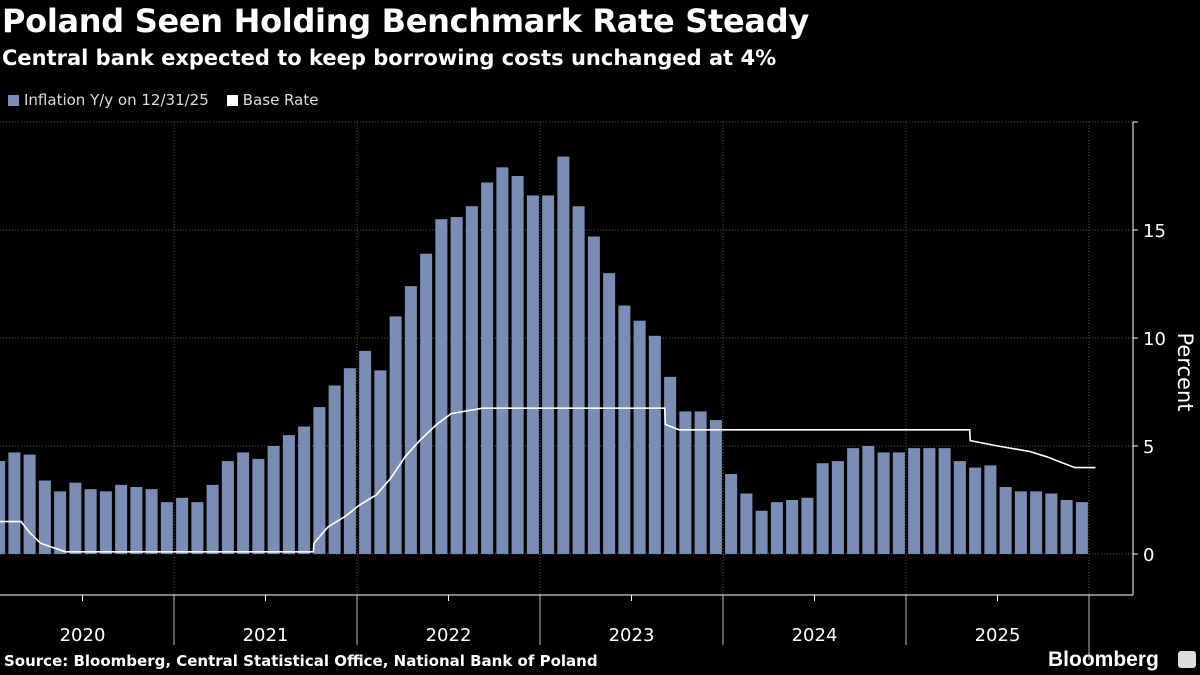 The width and height of the screenshot is (1200, 675). Describe the element at coordinates (632, 635) in the screenshot. I see `x-tick-label: 2023` at that location.